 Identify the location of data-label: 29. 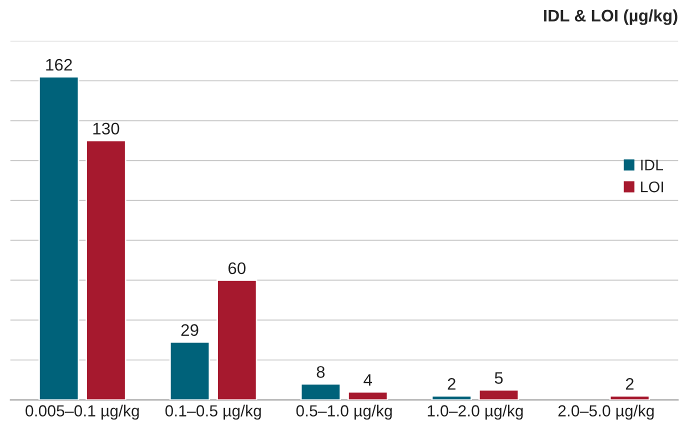
(189, 330).